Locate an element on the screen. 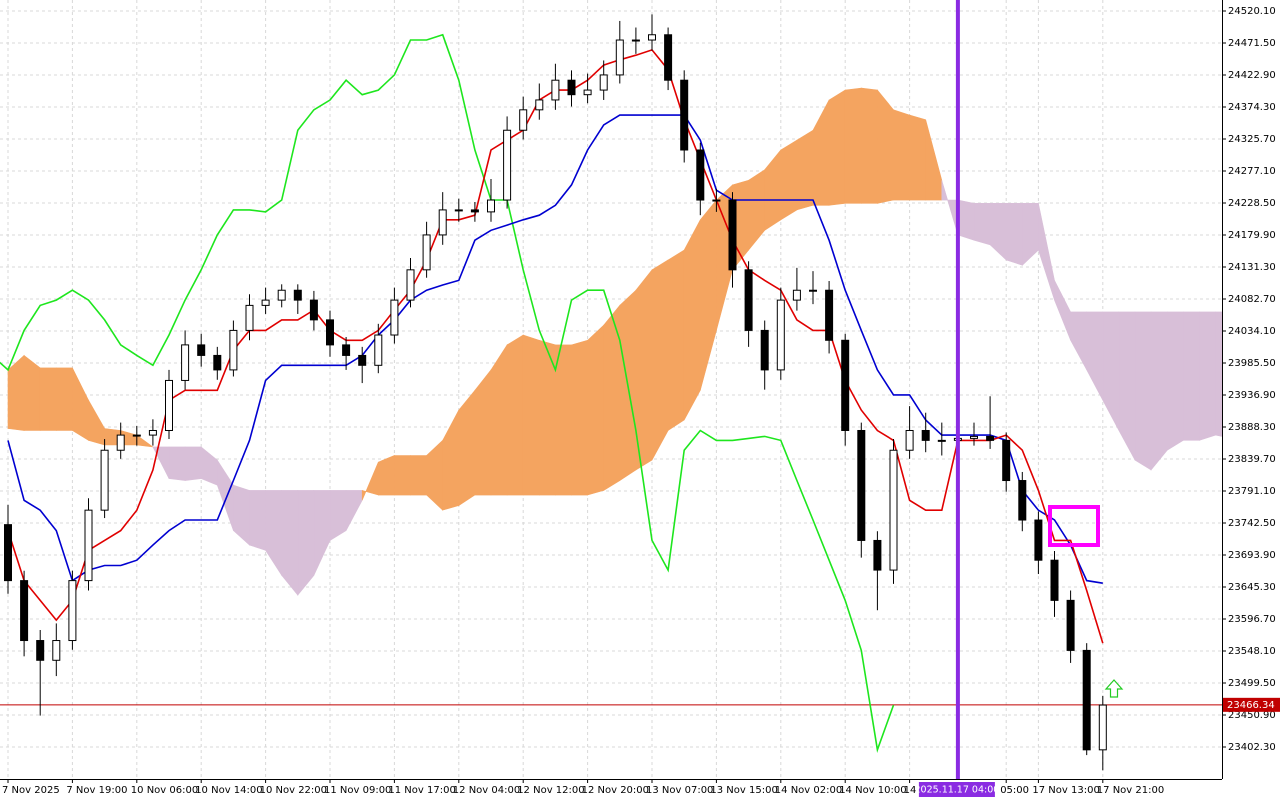  current-price-box is located at coordinates (1251, 704).